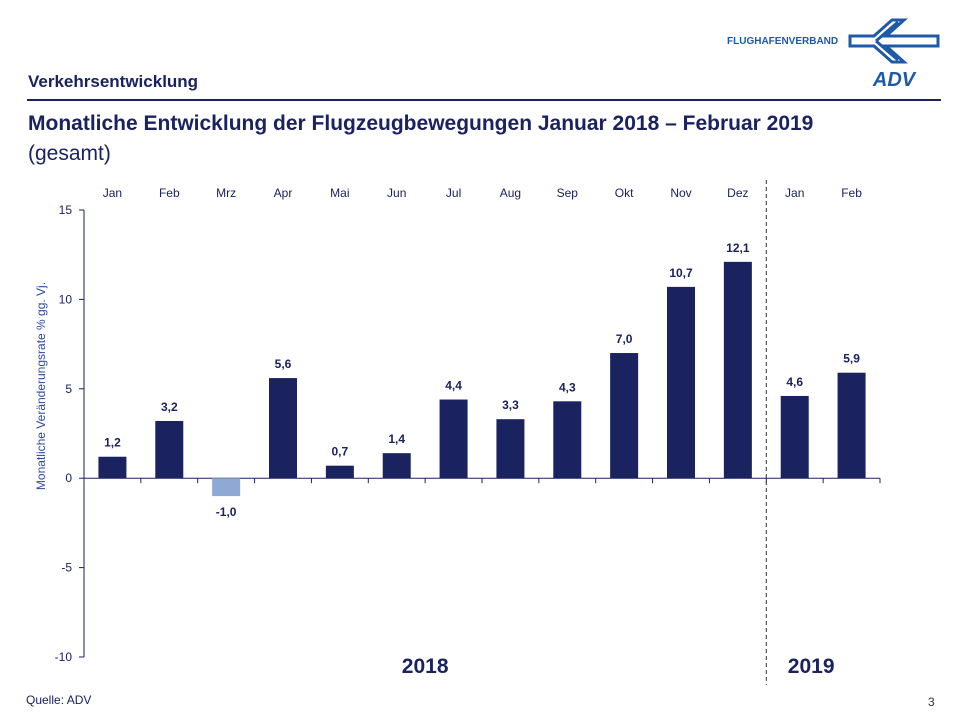 The width and height of the screenshot is (960, 720). Describe the element at coordinates (453, 386) in the screenshot. I see `data-label: 4,4` at that location.